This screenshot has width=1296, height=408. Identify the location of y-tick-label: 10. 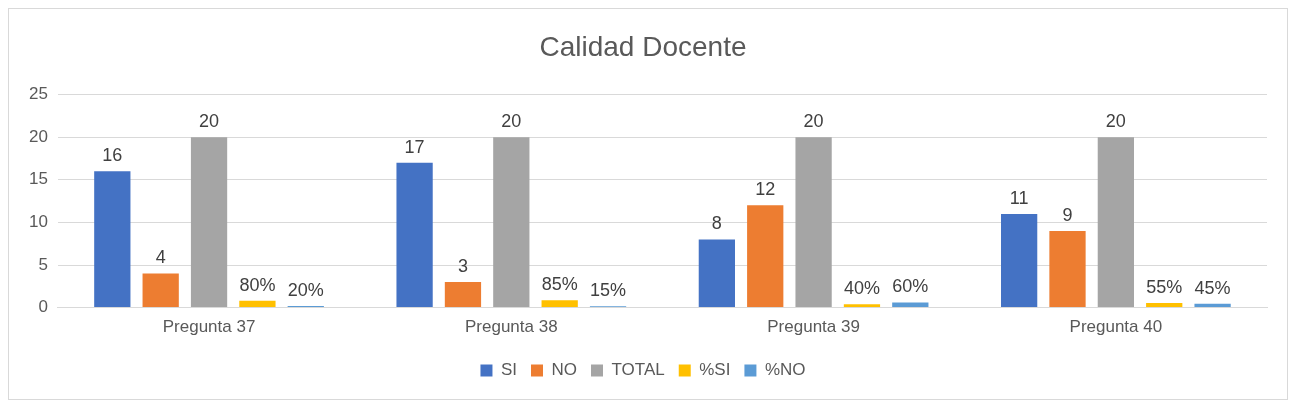
(38, 222).